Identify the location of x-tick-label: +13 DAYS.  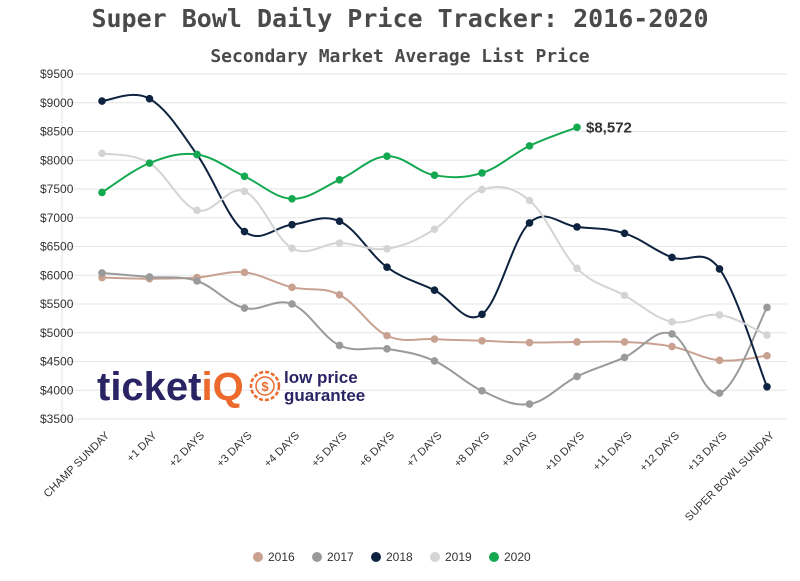
(707, 452).